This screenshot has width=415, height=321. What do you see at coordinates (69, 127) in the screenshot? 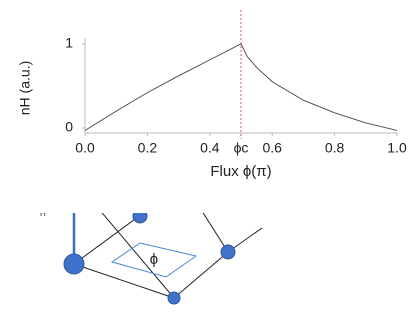
I see `y-tick-label: 0` at bounding box center [69, 127].